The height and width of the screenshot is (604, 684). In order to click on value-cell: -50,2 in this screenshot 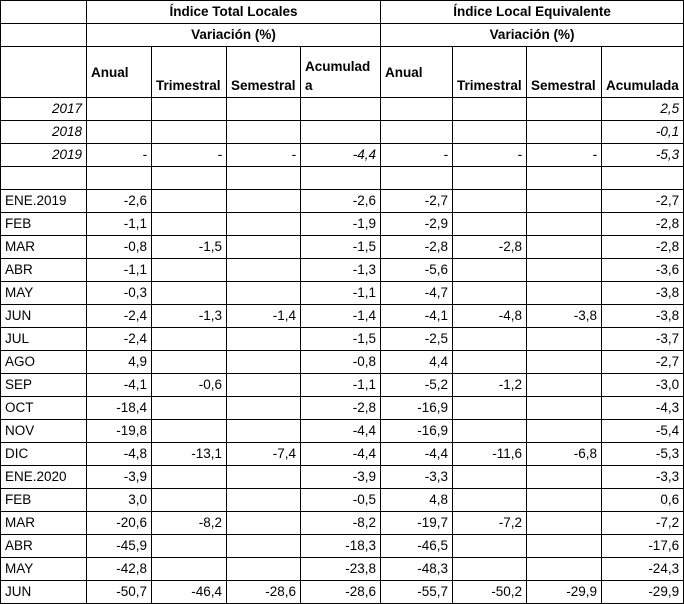, I will do `click(490, 592)`.